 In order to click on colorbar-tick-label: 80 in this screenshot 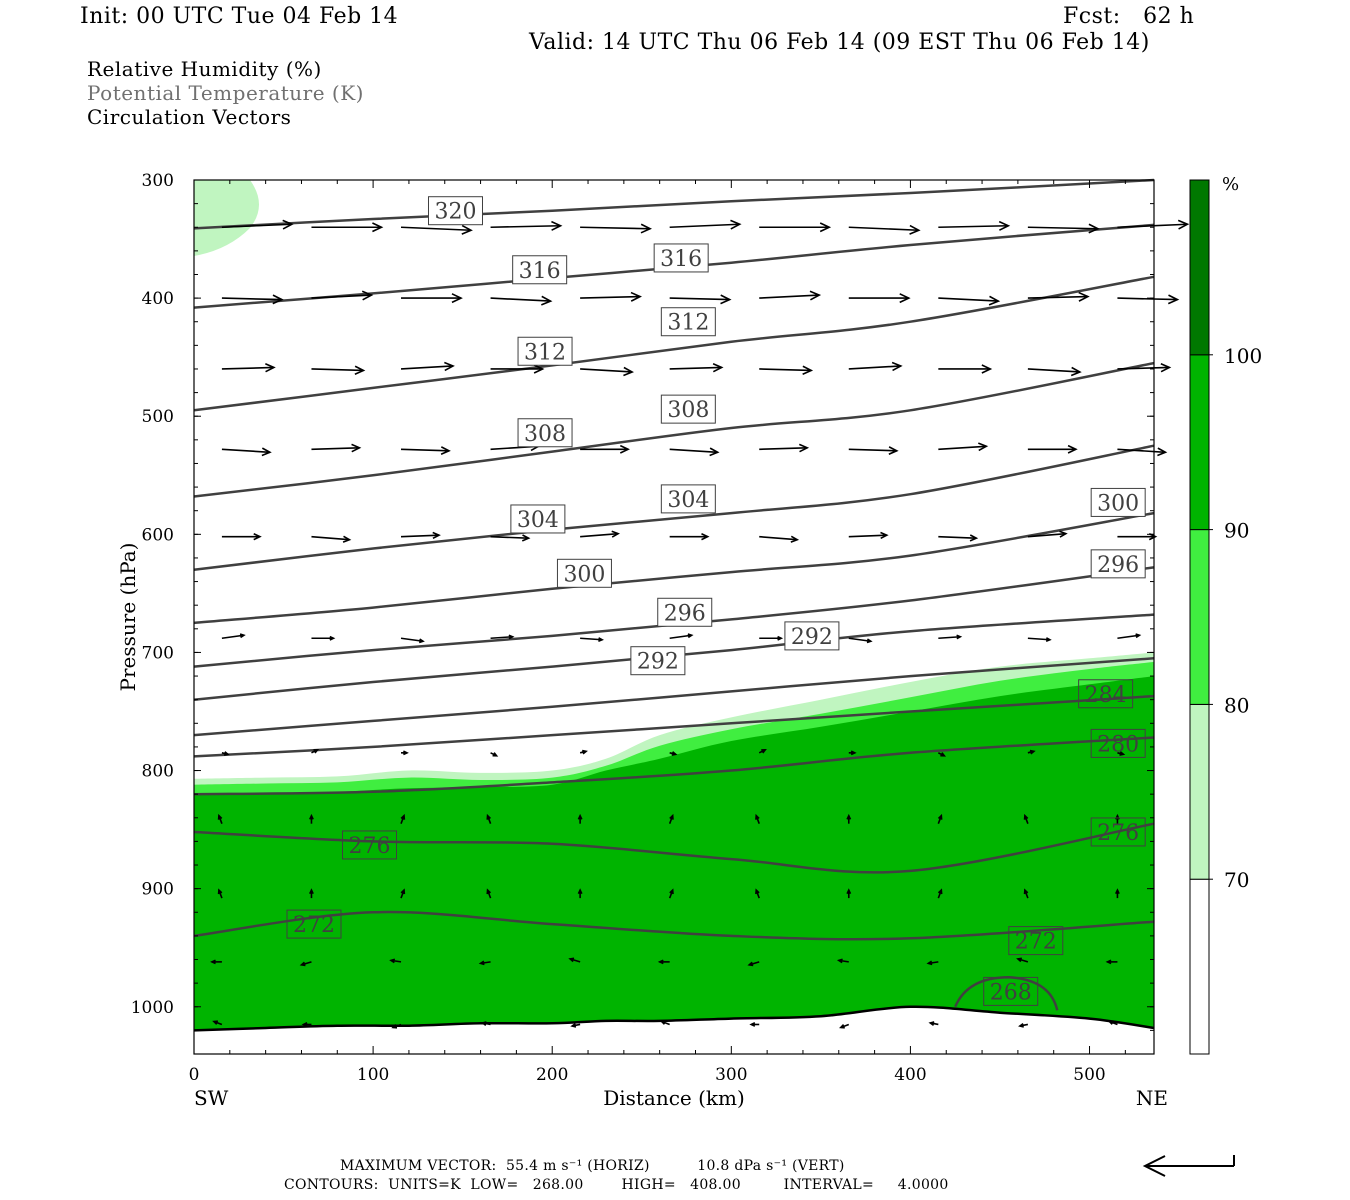, I will do `click(1236, 705)`.